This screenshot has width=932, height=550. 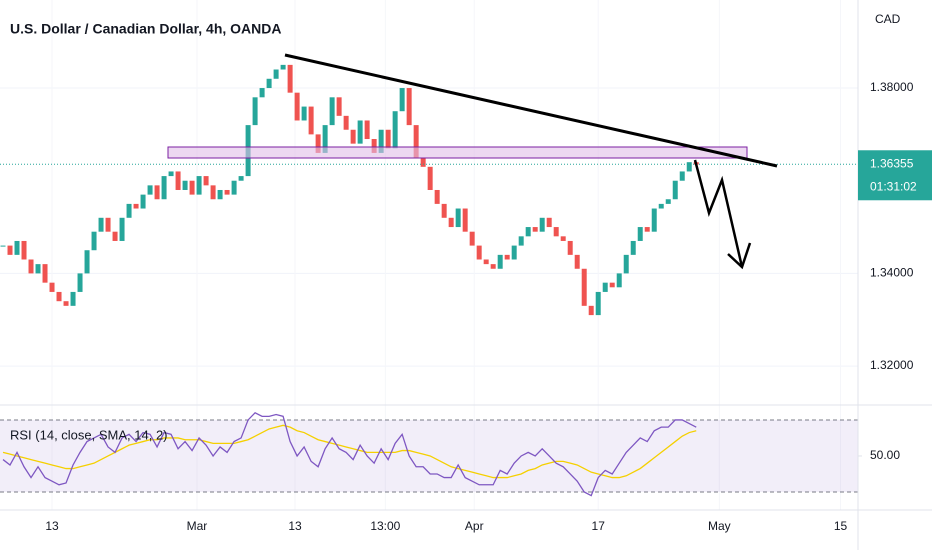 I want to click on resistance-zone, so click(x=457, y=152).